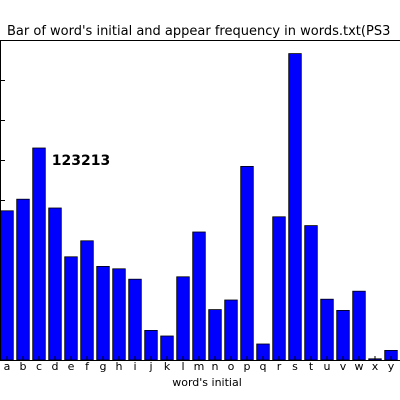  Describe the element at coordinates (231, 330) in the screenshot. I see `bar-o` at that location.